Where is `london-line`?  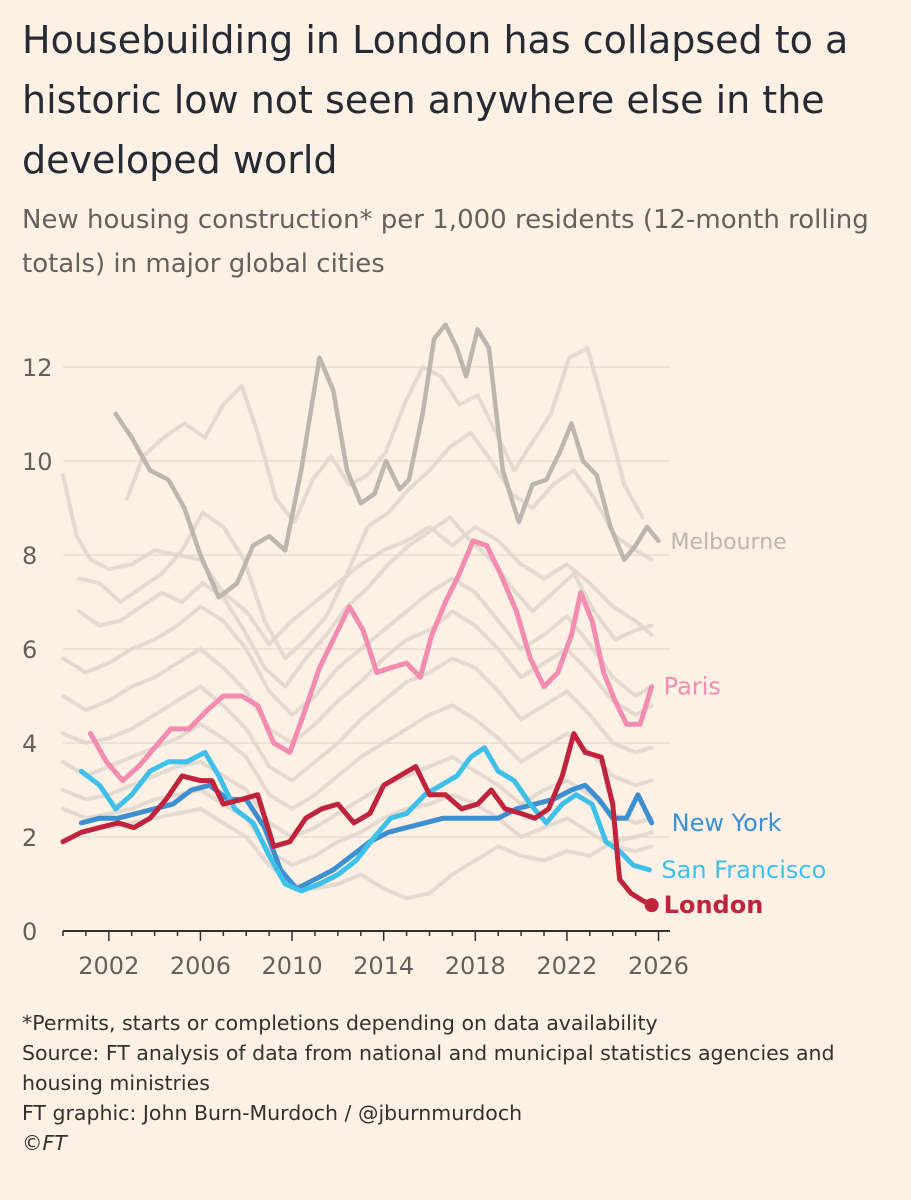
london-line is located at coordinates (357, 819).